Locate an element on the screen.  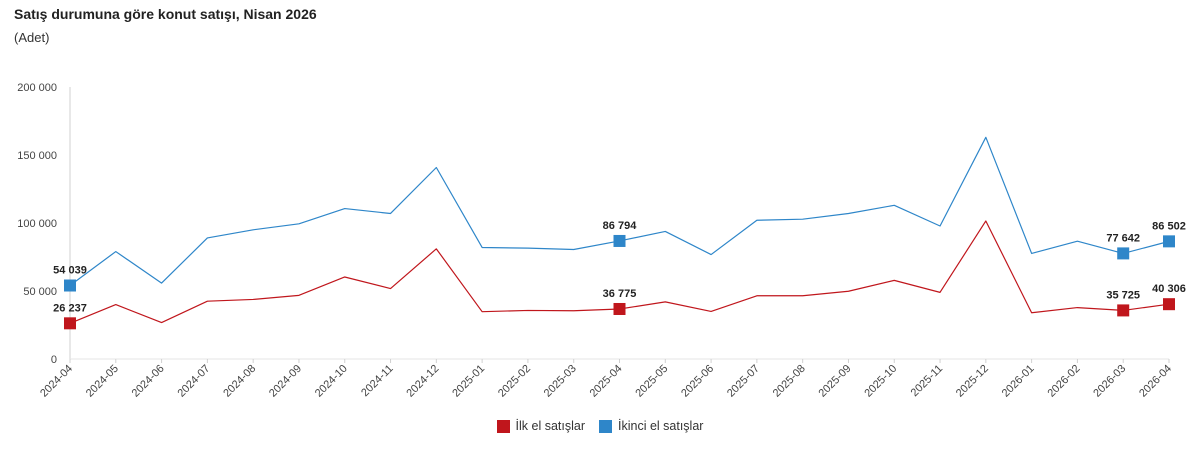
data-label: 36 775 is located at coordinates (620, 294).